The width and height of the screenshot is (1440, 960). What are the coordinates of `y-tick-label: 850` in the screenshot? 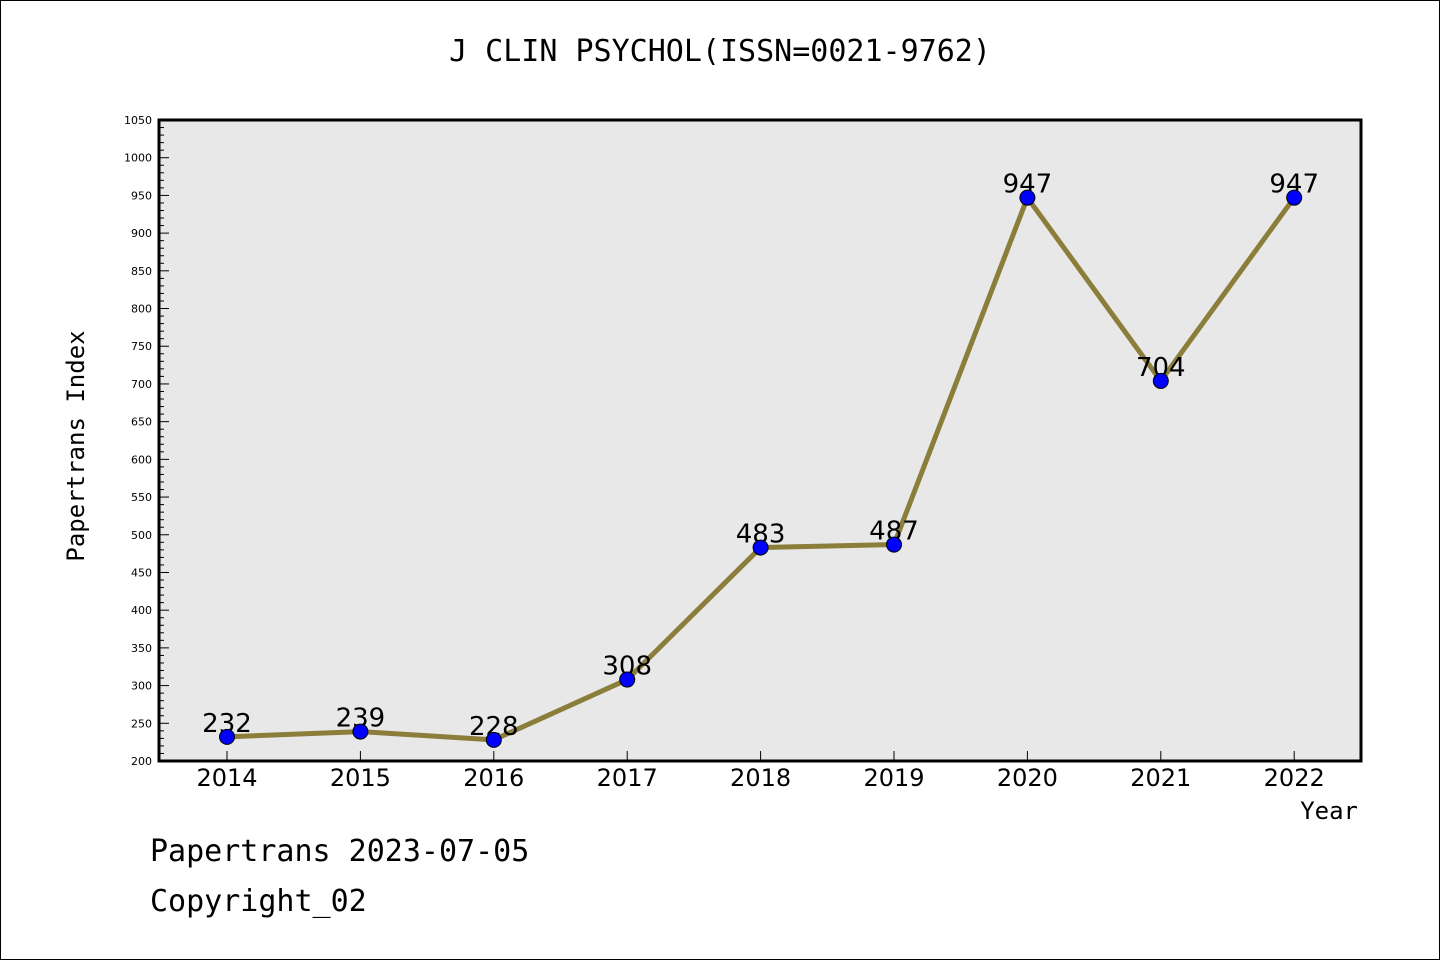 It's located at (141, 271).